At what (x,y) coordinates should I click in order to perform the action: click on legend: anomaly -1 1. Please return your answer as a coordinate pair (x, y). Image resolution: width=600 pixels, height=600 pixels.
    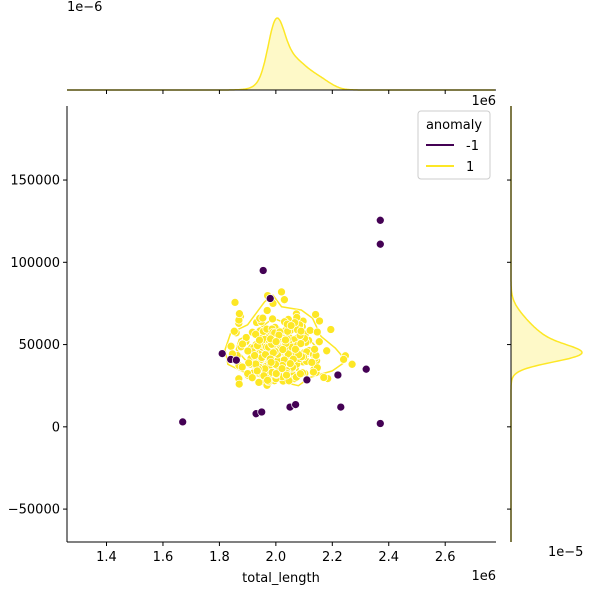
    Looking at the image, I should click on (454, 145).